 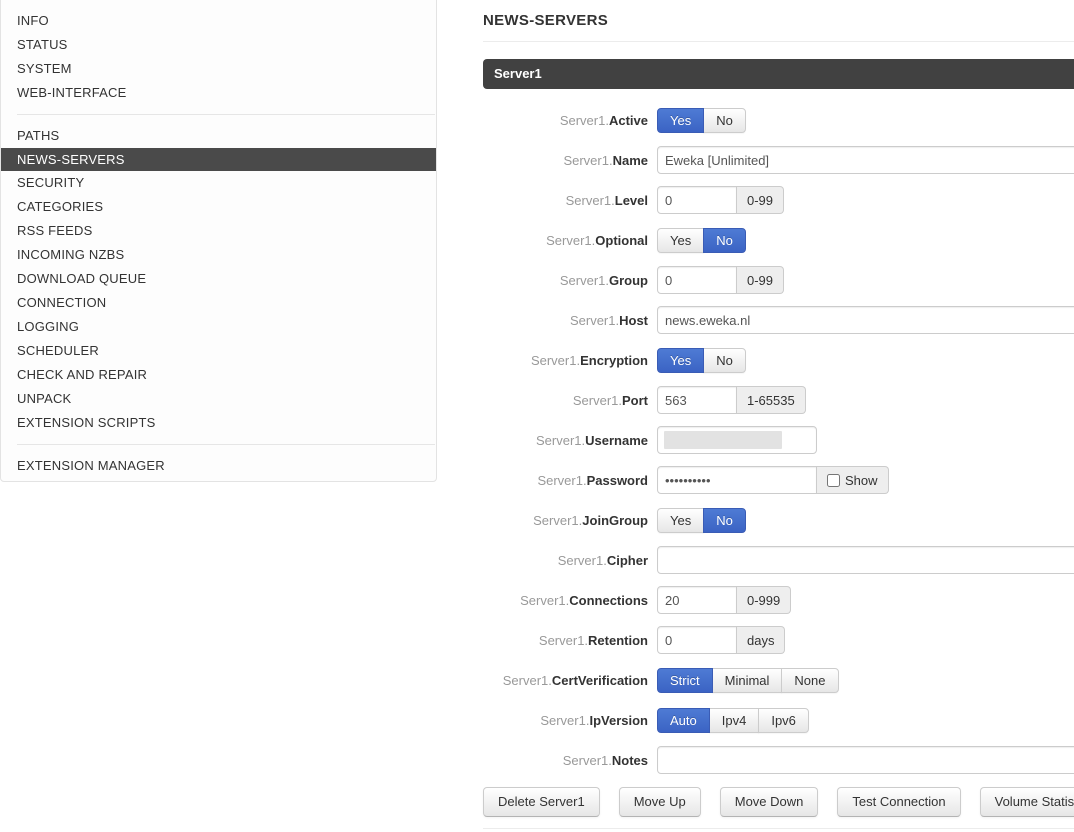 What do you see at coordinates (697, 400) in the screenshot?
I see `port-input` at bounding box center [697, 400].